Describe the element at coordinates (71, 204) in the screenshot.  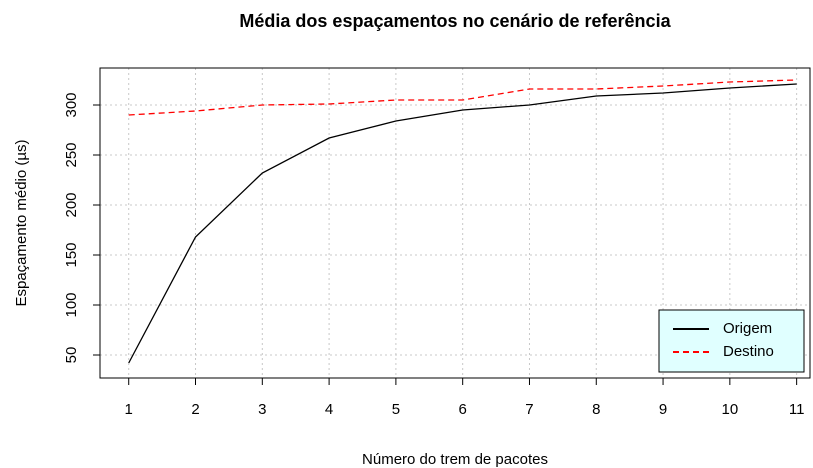
I see `y-tick-label: 200` at that location.